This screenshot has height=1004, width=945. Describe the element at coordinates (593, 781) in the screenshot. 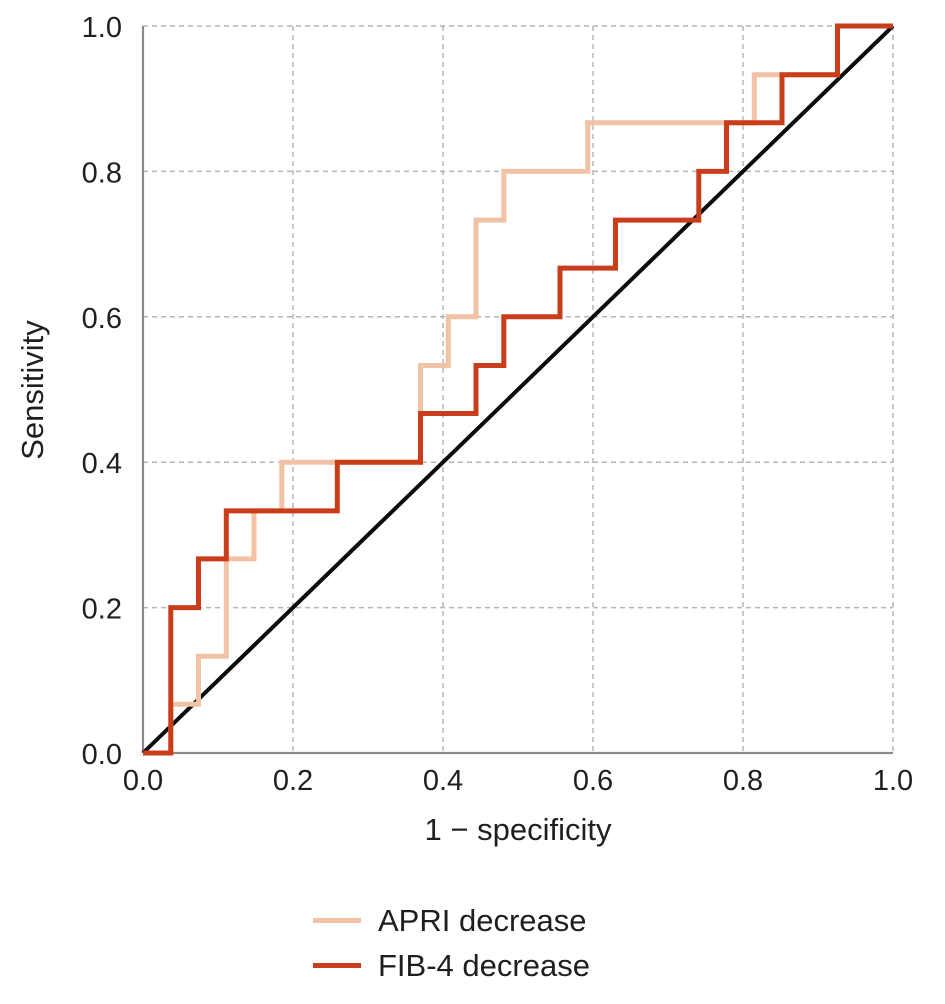

I see `x-tick-label: 0.6` at that location.